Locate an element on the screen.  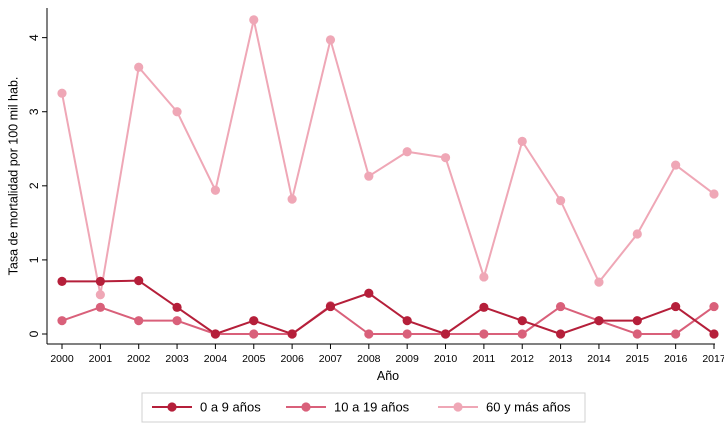
legend-box is located at coordinates (363, 407).